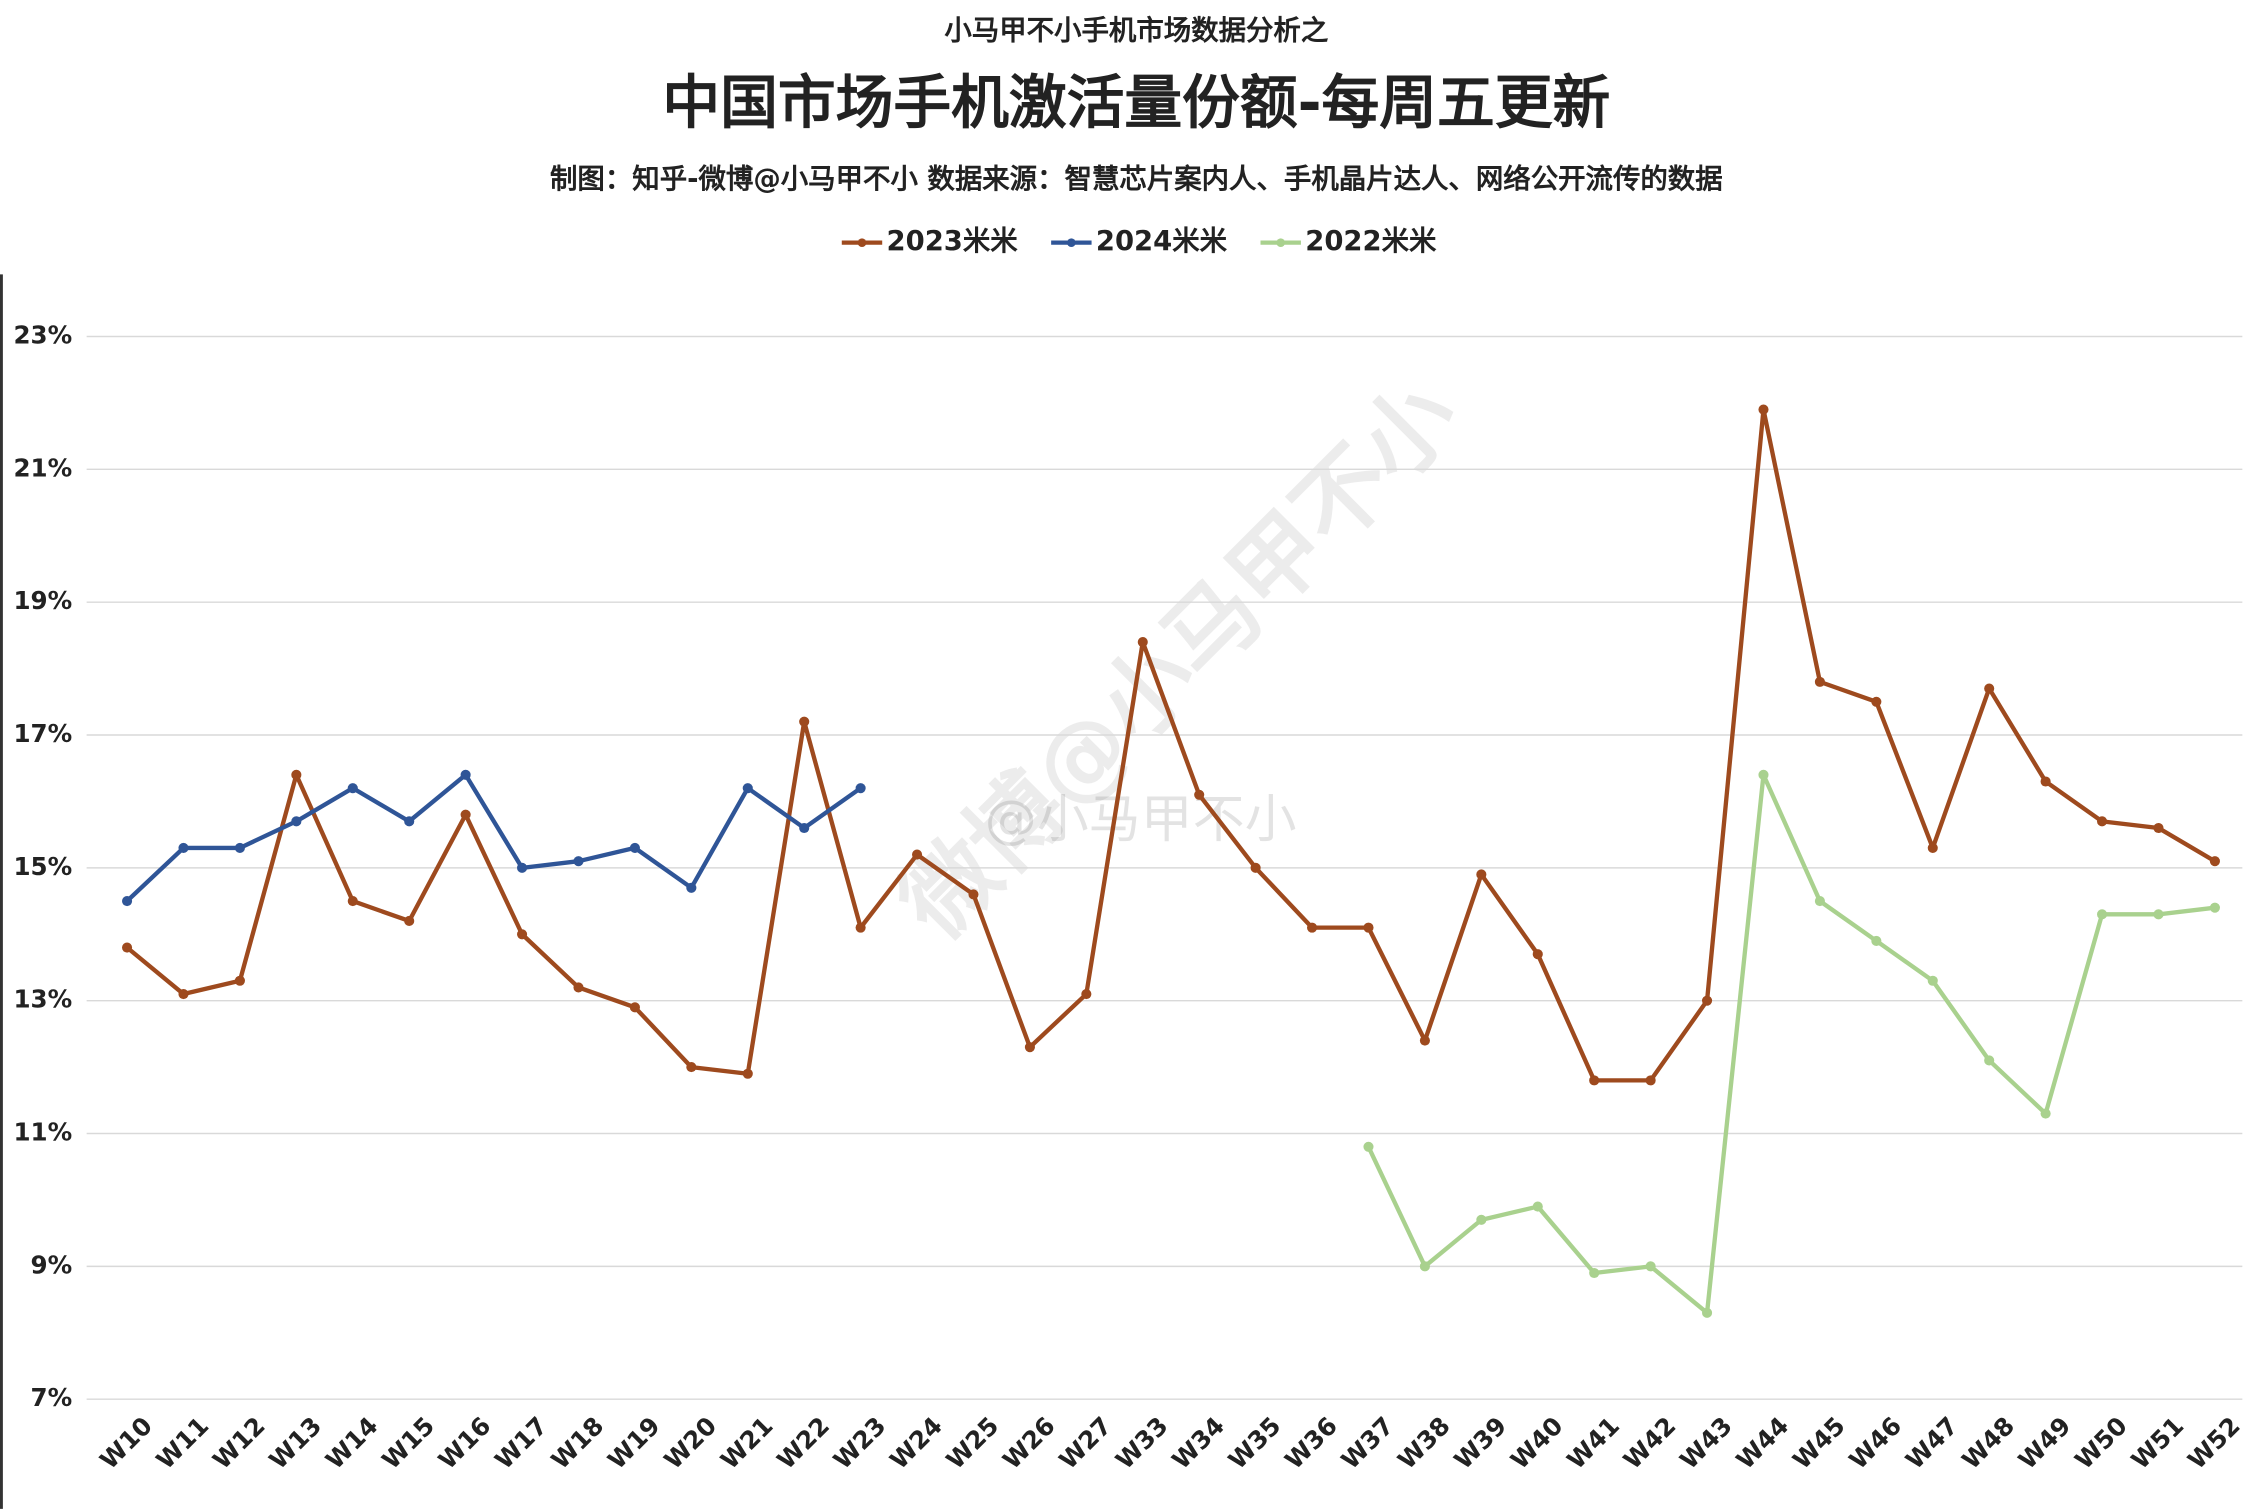 The width and height of the screenshot is (2264, 1509). What do you see at coordinates (42, 1132) in the screenshot?
I see `y-tick-label: 11%` at bounding box center [42, 1132].